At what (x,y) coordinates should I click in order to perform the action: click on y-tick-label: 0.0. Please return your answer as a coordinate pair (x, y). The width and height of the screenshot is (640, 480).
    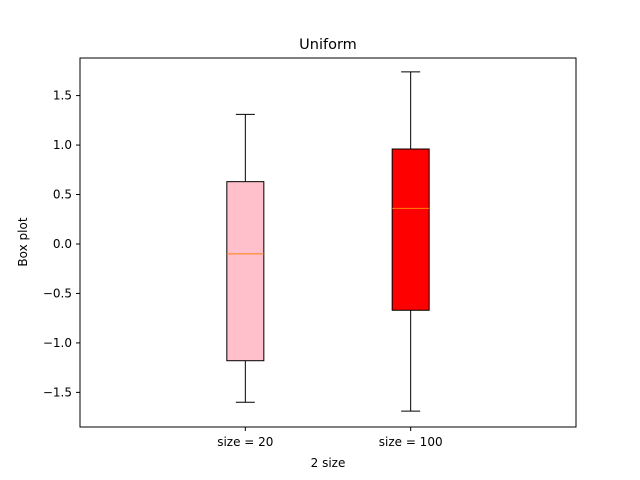
    Looking at the image, I should click on (62, 244).